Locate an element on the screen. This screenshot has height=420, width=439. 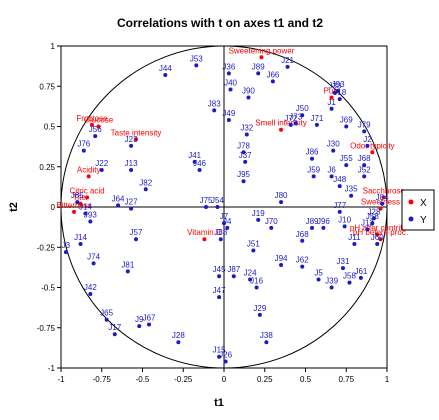
y-tick-label: 0 is located at coordinates (53, 207).